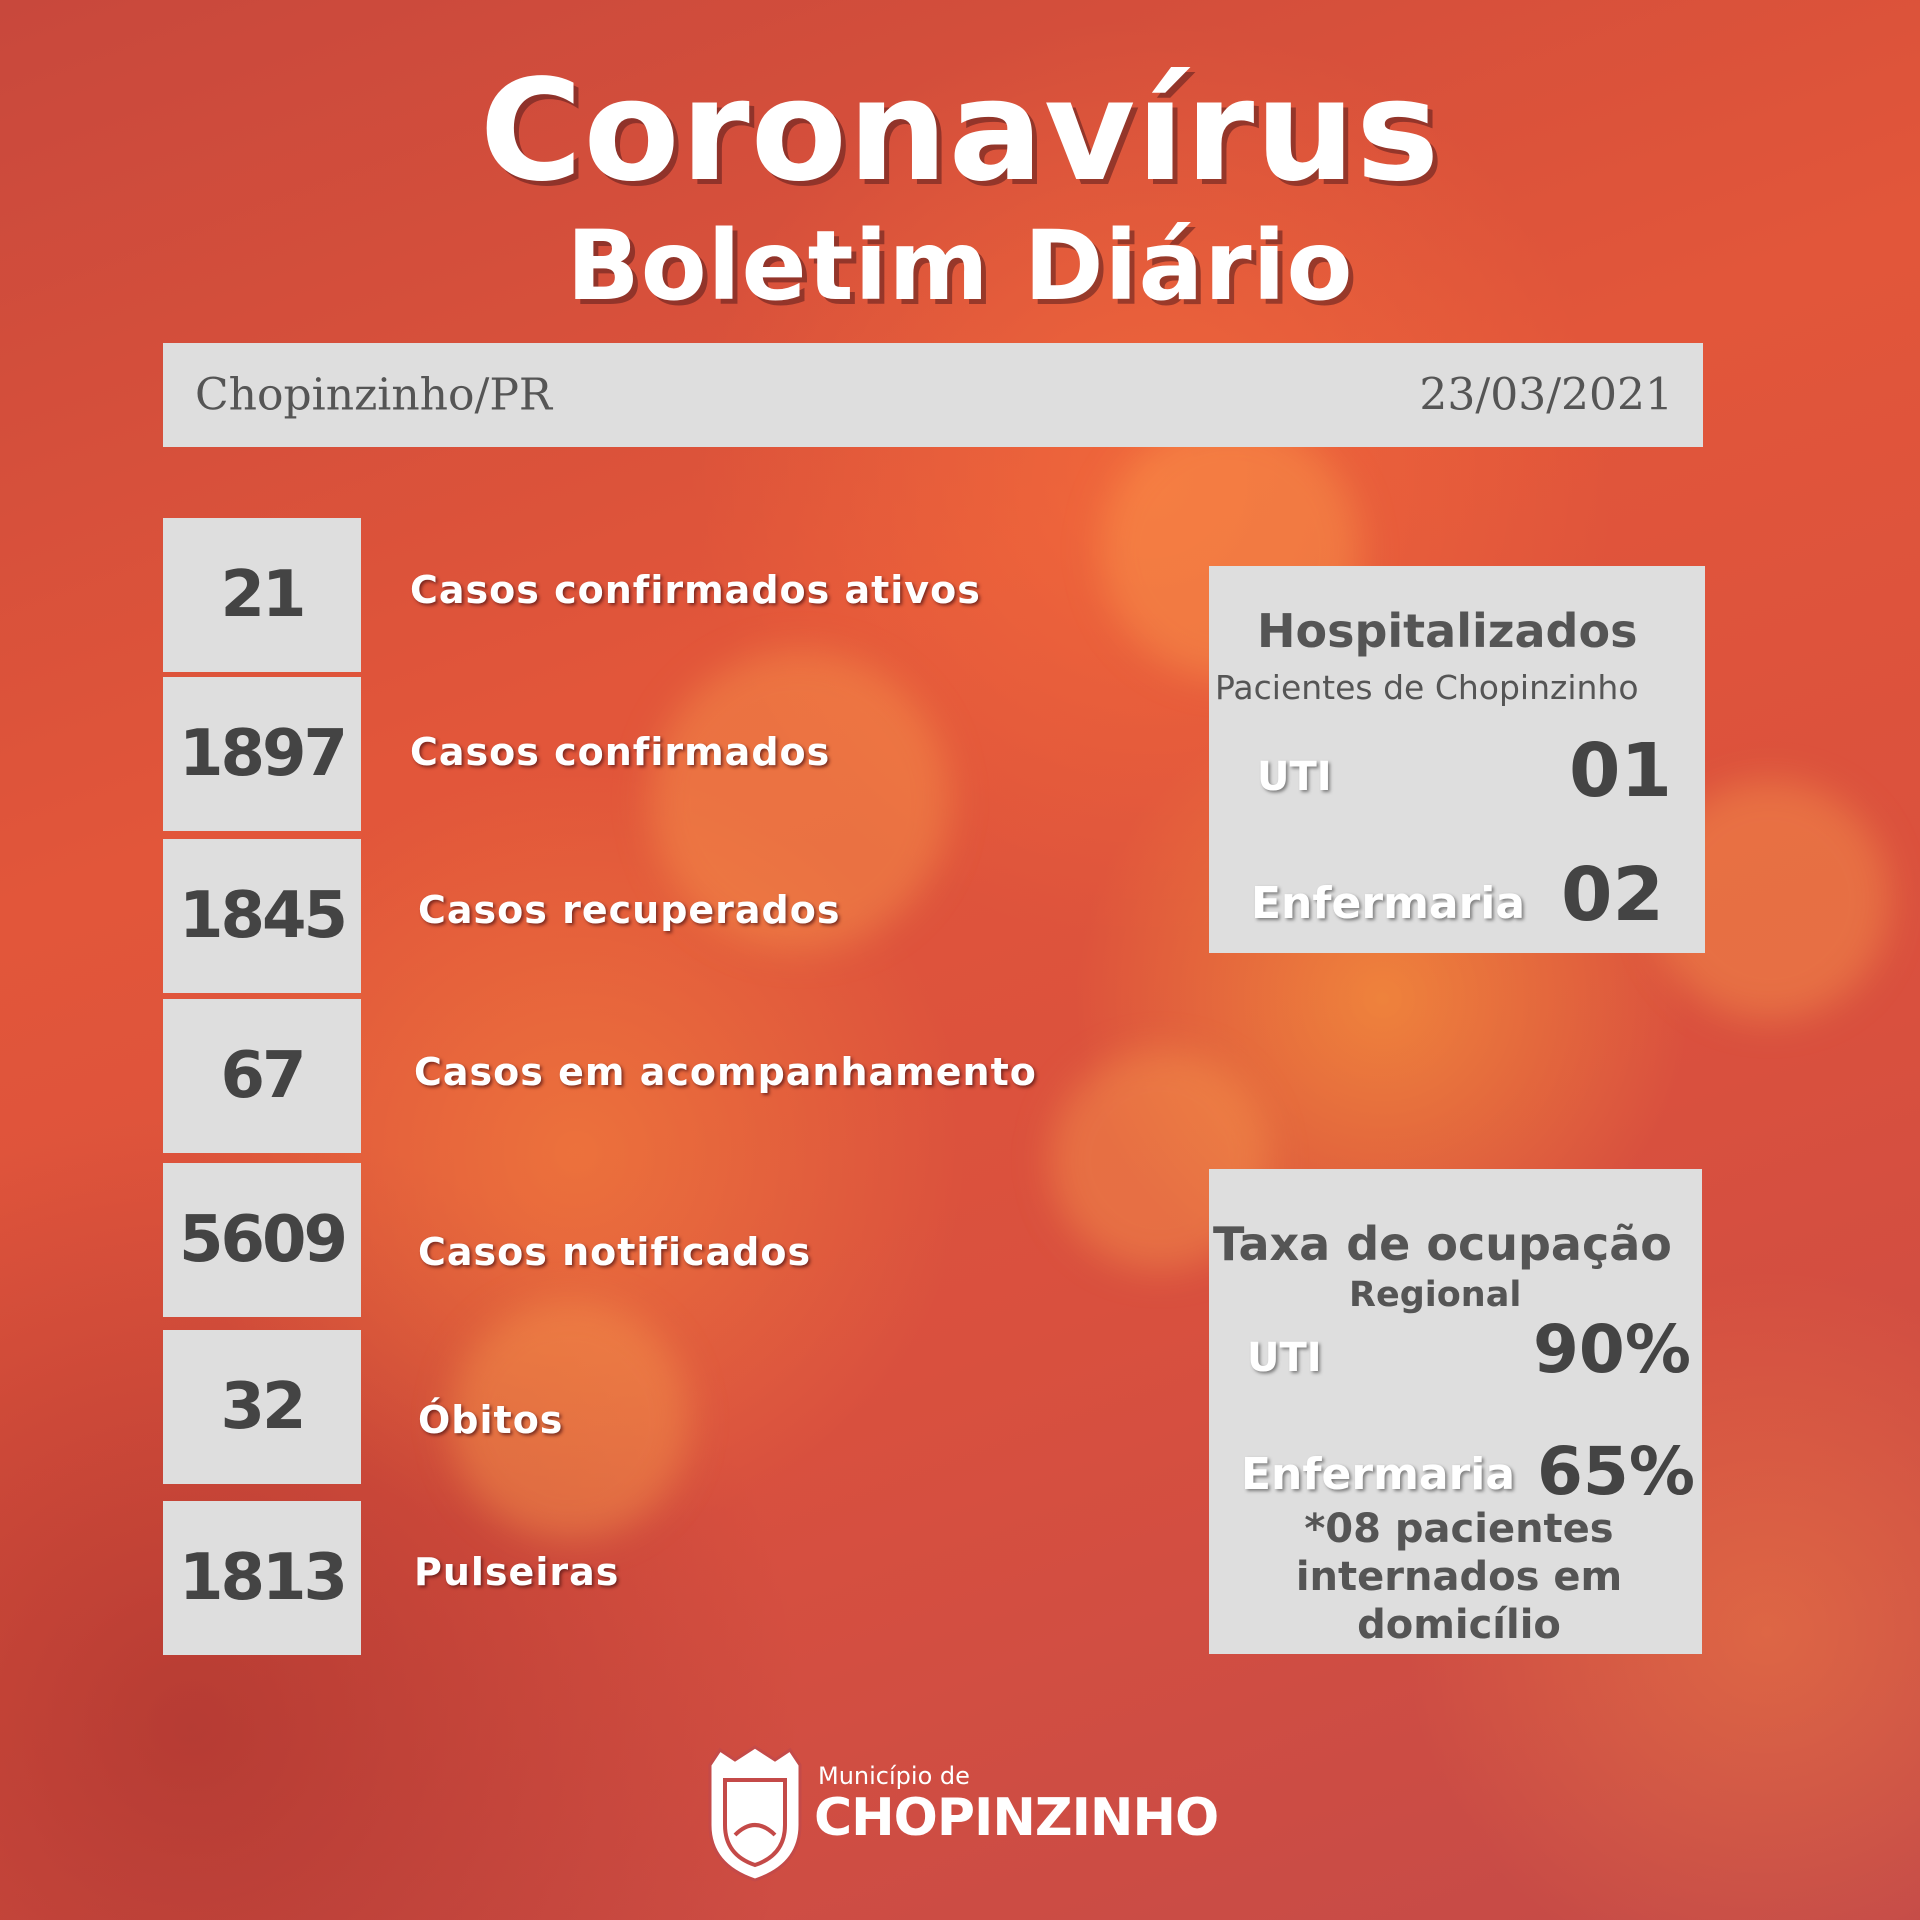 This screenshot has width=1920, height=1920. I want to click on stat-label: Casos em acompanhamento, so click(725, 1072).